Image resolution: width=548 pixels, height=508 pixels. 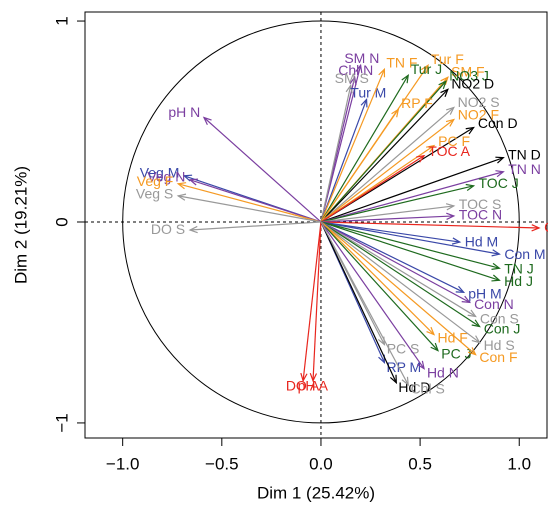 I want to click on arrow-label: Veg N, so click(x=166, y=177).